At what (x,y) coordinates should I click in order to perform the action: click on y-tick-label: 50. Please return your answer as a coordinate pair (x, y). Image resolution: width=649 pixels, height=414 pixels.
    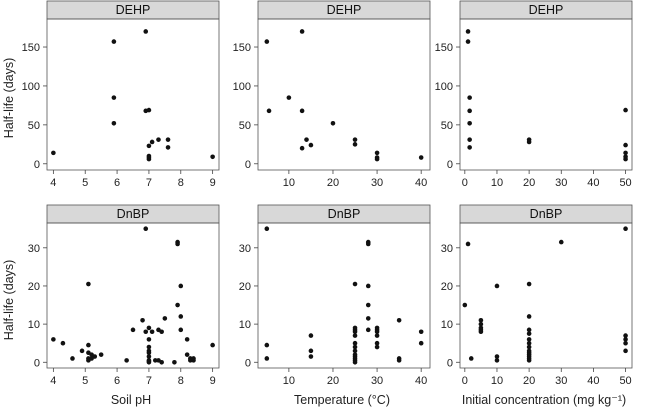
    Looking at the image, I should click on (34, 126).